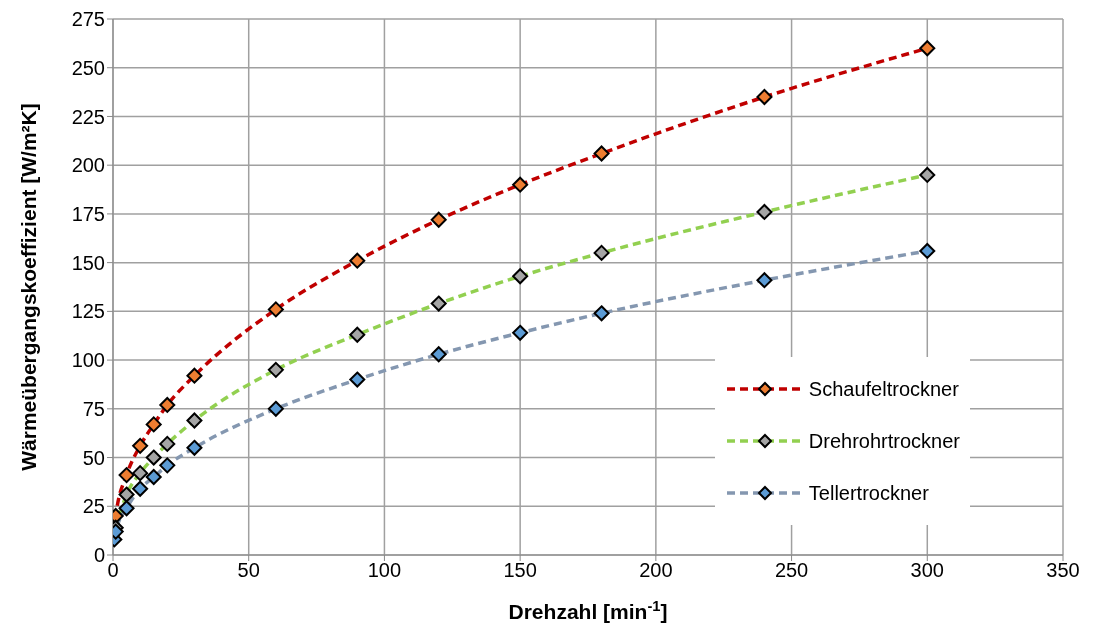 The height and width of the screenshot is (643, 1093). Describe the element at coordinates (93, 506) in the screenshot. I see `y-tick-label: 25` at that location.